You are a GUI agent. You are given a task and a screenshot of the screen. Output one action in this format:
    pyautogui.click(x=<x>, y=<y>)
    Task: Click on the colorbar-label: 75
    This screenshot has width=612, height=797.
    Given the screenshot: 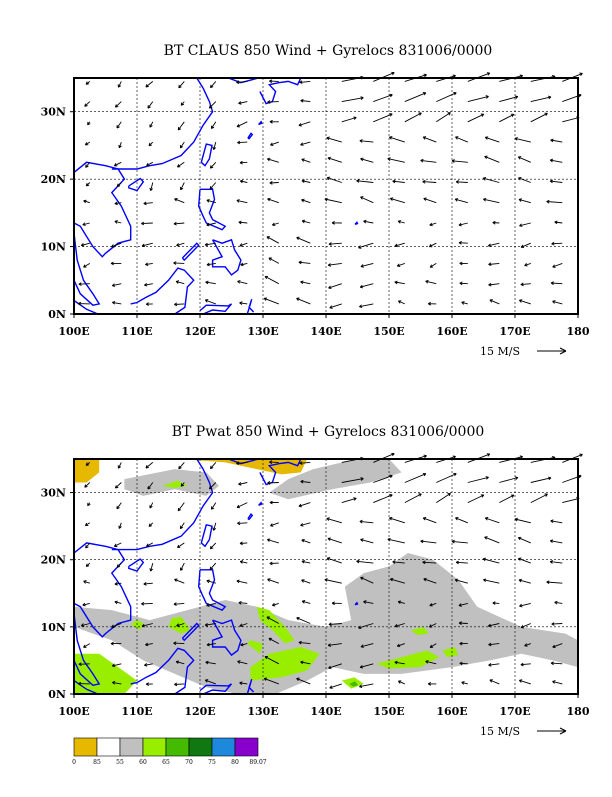 What is the action you would take?
    pyautogui.click(x=212, y=762)
    